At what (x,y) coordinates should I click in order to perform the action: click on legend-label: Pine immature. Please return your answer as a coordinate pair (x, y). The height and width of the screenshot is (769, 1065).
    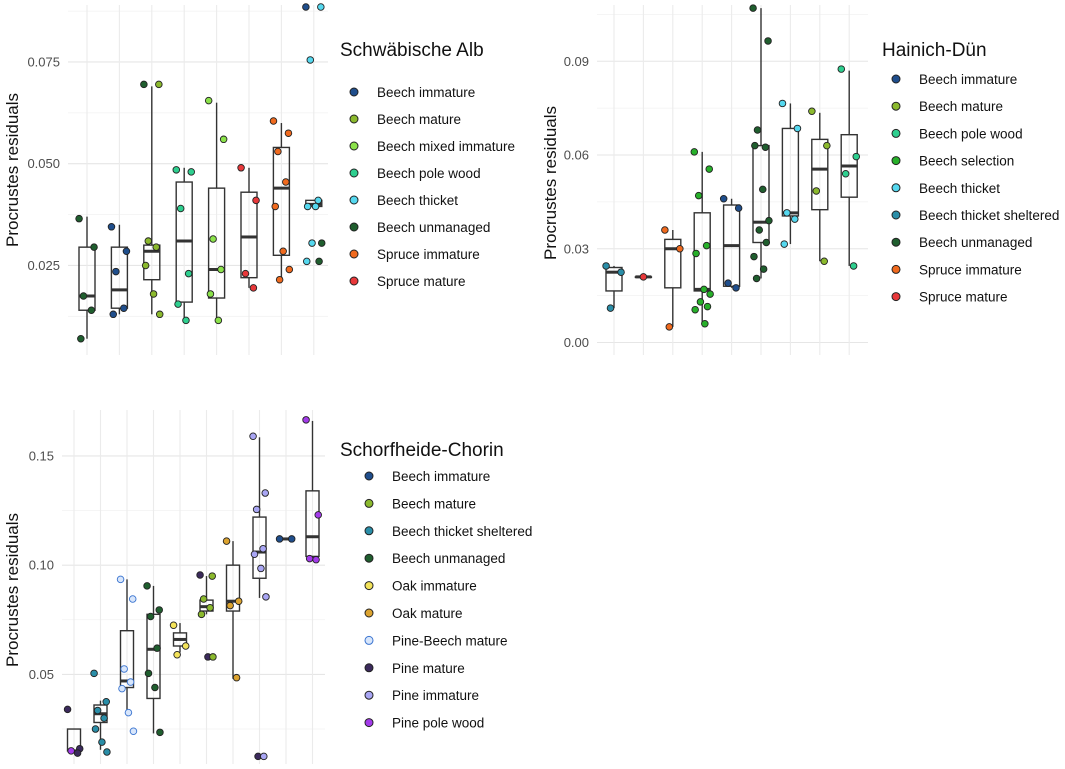
    Looking at the image, I should click on (435, 695).